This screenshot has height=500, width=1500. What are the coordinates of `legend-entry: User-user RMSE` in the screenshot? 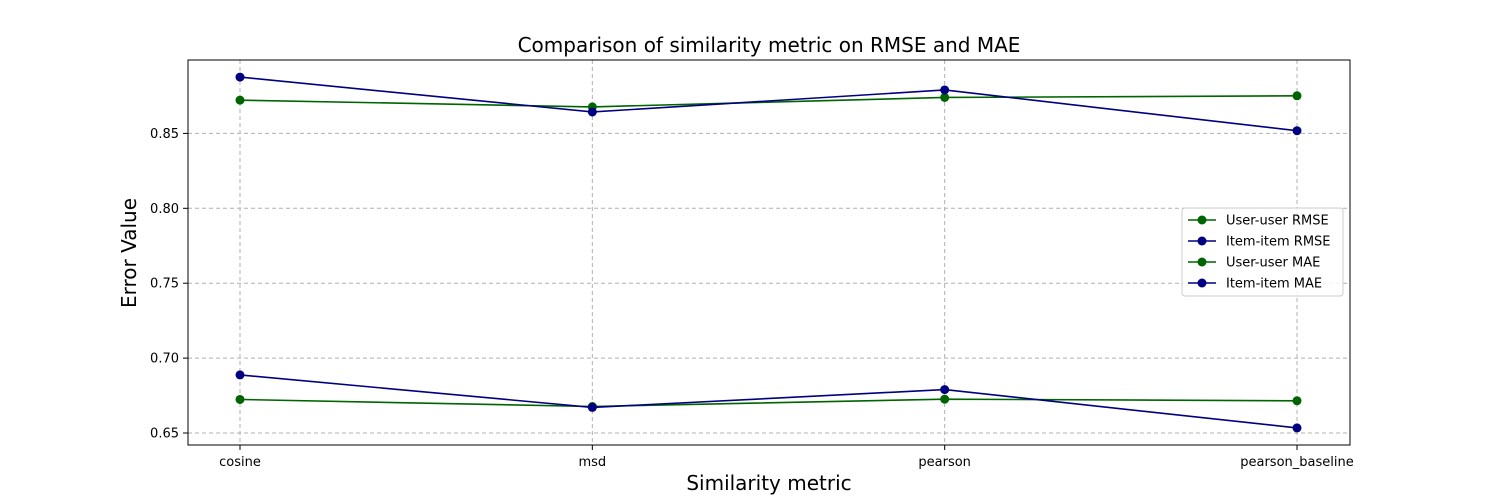 It's located at (1258, 221).